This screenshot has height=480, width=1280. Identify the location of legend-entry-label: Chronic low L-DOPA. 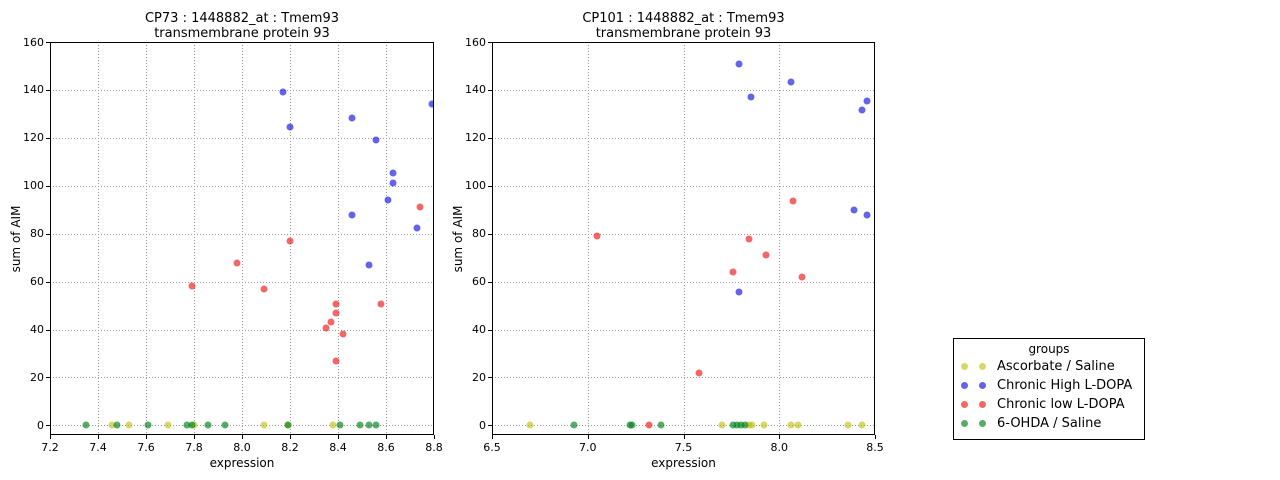
(1061, 404).